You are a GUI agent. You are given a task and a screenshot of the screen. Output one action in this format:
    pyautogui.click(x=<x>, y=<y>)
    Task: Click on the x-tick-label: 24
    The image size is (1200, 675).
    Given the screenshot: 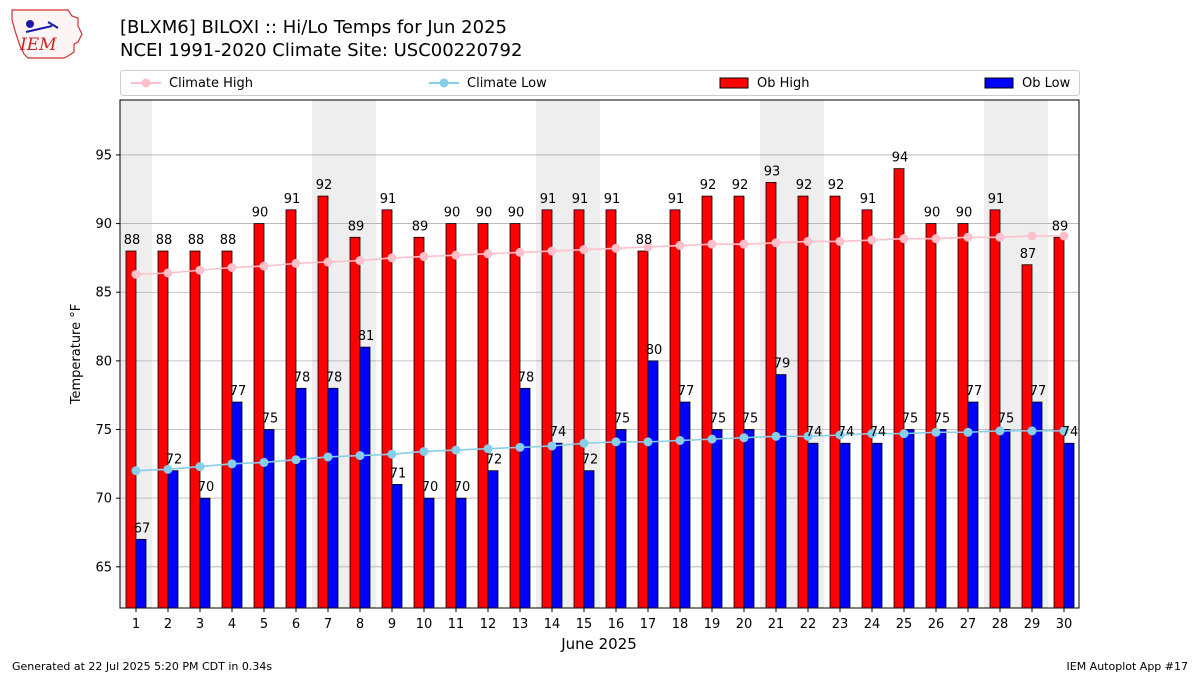 What is the action you would take?
    pyautogui.click(x=872, y=624)
    